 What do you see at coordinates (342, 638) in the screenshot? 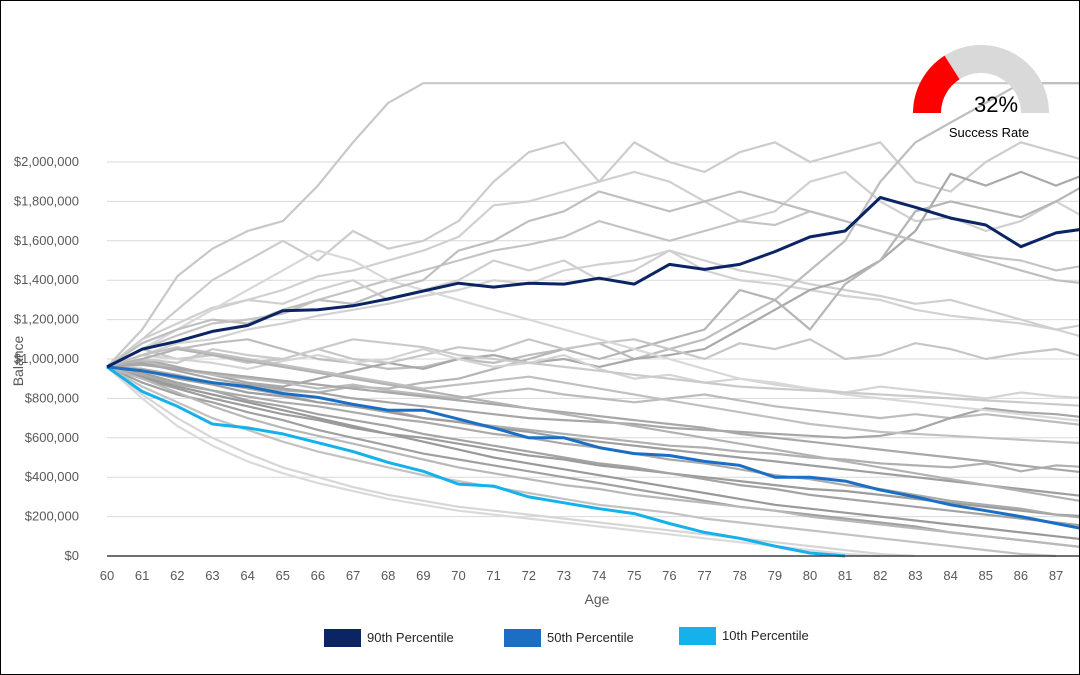
I see `legend-swatch-90th` at bounding box center [342, 638].